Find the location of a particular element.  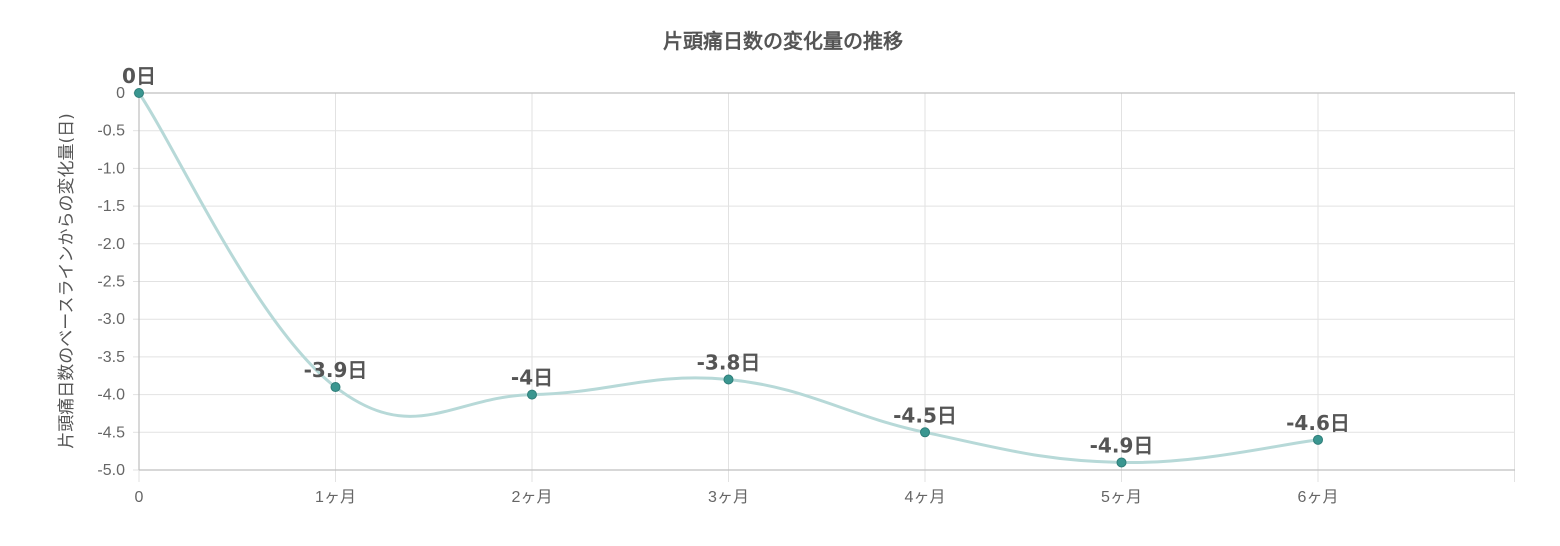

data-label: 0日 is located at coordinates (139, 76).